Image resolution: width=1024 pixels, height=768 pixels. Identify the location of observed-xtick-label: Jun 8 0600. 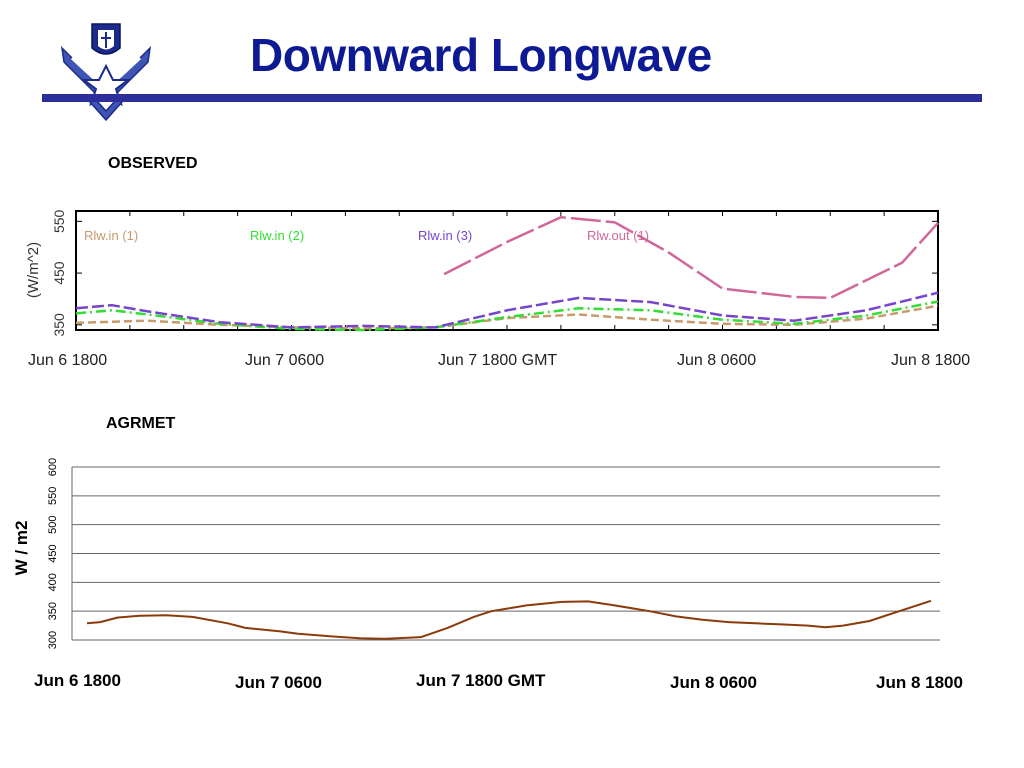
(716, 360).